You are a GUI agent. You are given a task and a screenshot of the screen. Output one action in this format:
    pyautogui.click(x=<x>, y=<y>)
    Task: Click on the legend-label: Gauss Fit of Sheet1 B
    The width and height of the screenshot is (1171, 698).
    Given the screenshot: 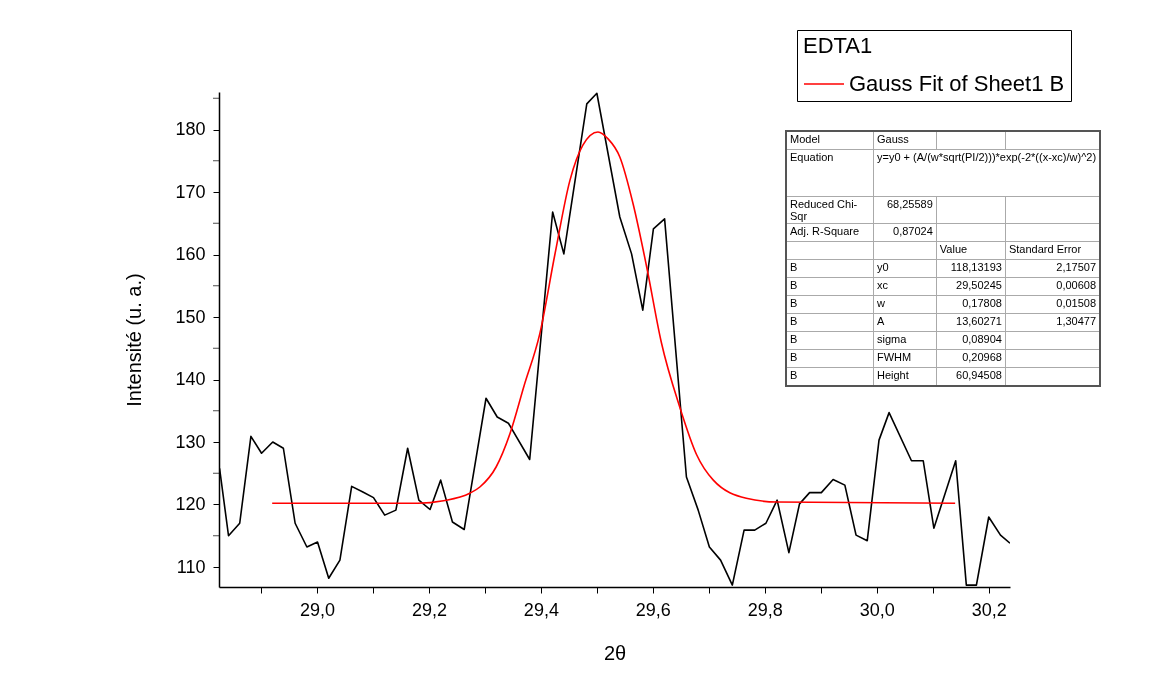 What is the action you would take?
    pyautogui.click(x=957, y=83)
    